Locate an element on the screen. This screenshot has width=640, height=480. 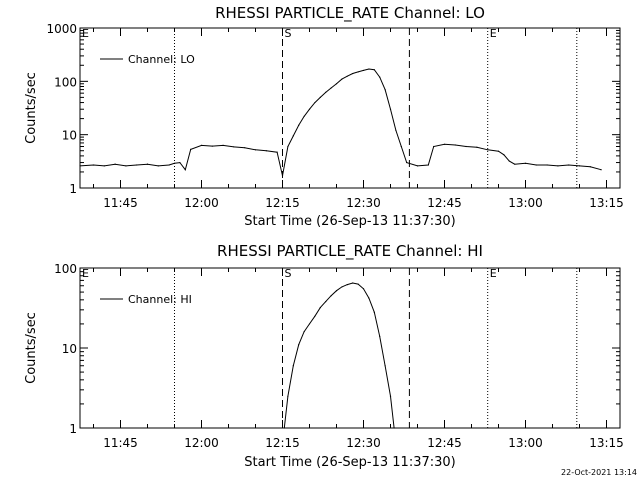
footer-timestamp: 22-Oct-2021 13:14 is located at coordinates (599, 472).